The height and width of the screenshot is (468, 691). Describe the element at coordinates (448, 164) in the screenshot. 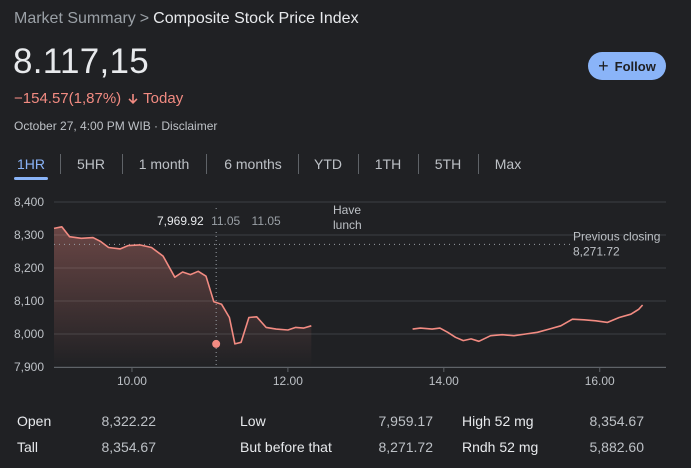

I see `tab-5th: 5TH` at that location.